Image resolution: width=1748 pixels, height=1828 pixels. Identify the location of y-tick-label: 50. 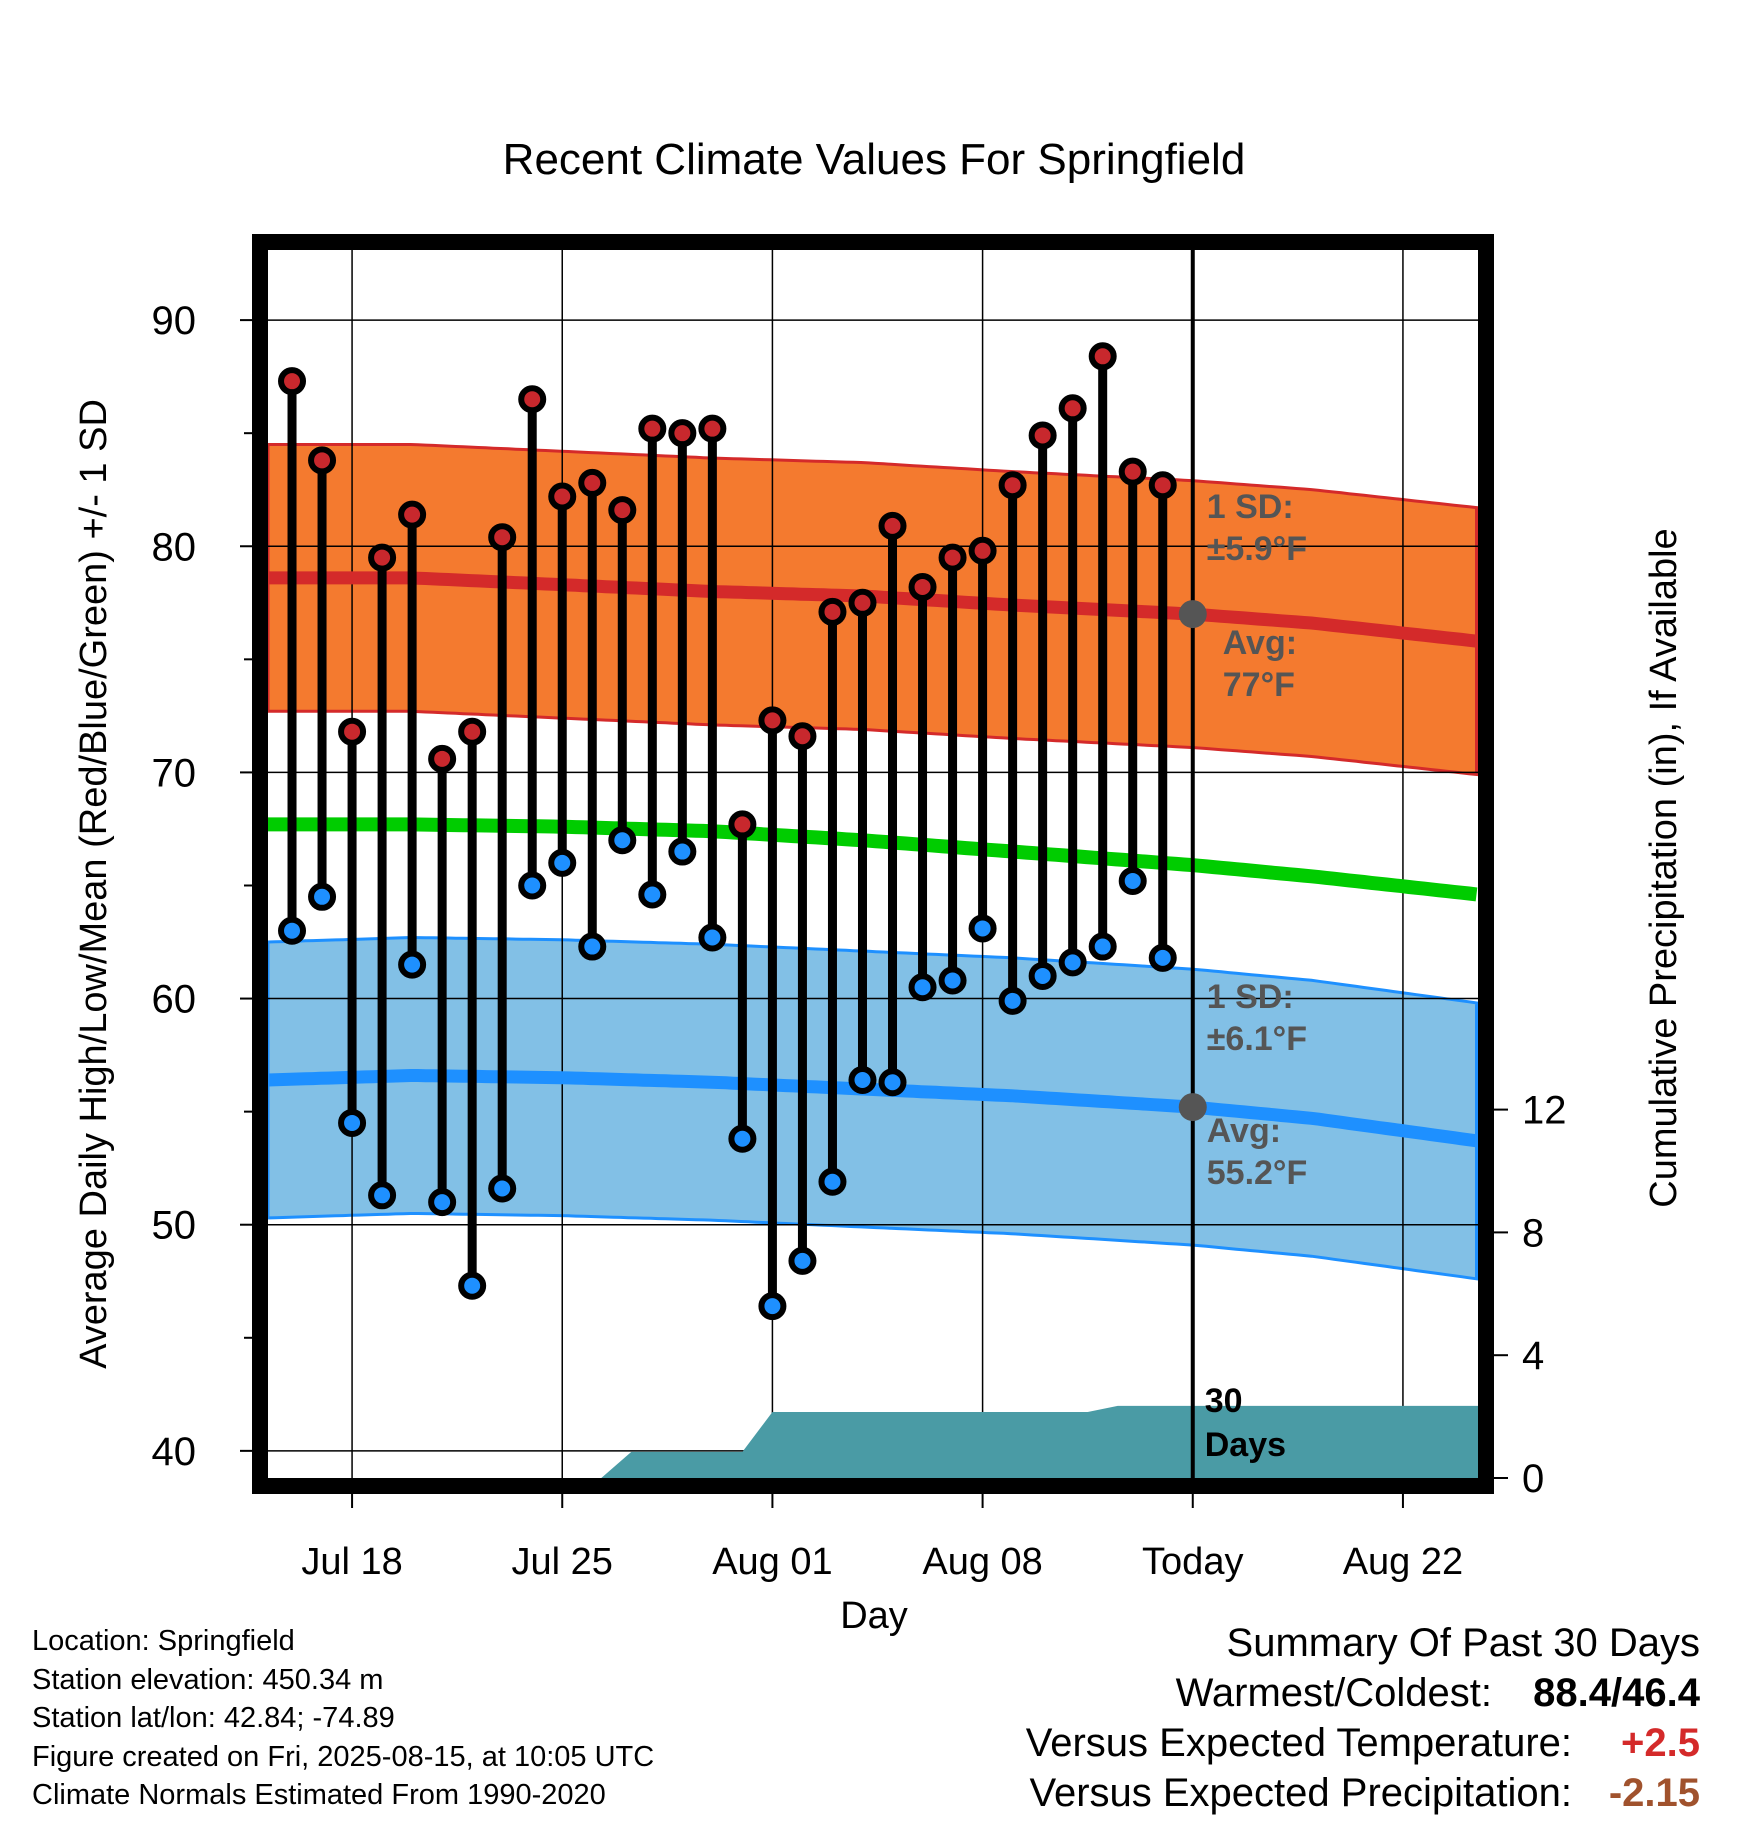
(174, 1226).